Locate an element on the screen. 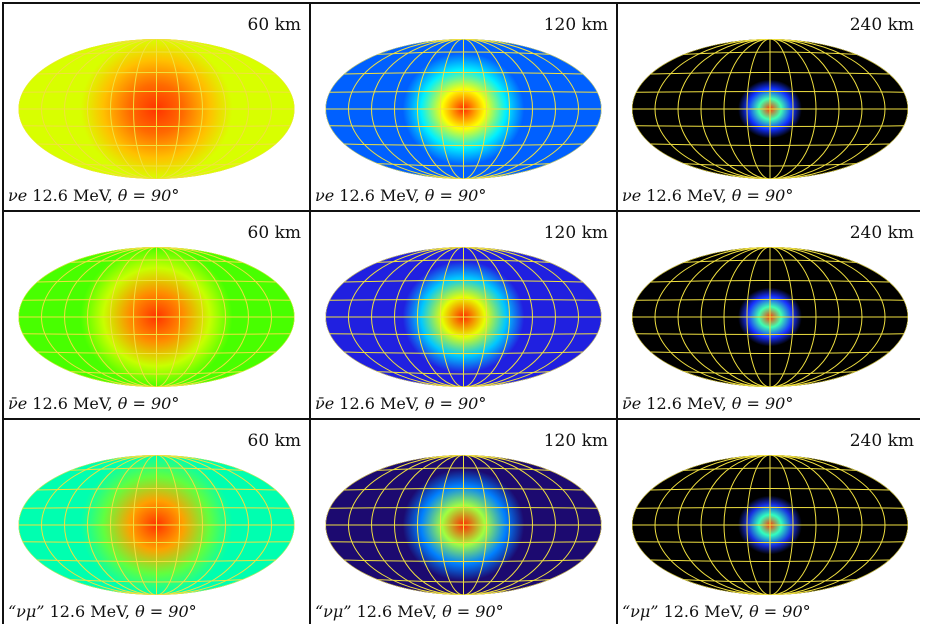  skymap-panel: 240 km νe 12.6 MeV, θ = 90° is located at coordinates (770, 107).